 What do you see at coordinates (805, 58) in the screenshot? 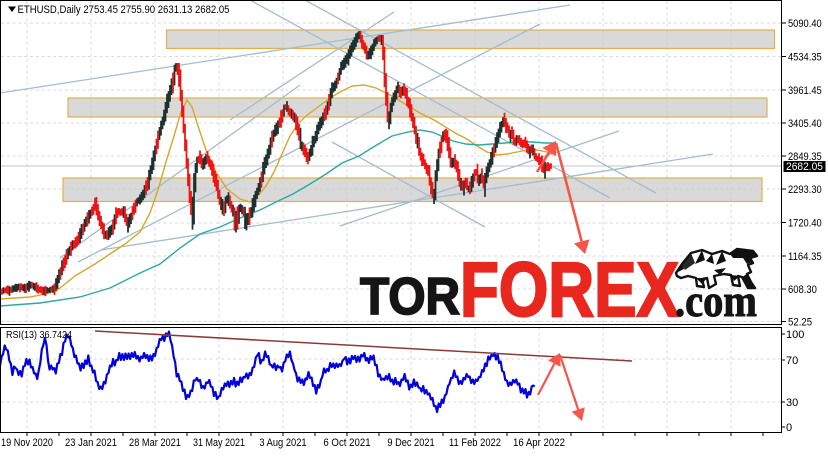
I see `svg-text: 4534.35` at bounding box center [805, 58].